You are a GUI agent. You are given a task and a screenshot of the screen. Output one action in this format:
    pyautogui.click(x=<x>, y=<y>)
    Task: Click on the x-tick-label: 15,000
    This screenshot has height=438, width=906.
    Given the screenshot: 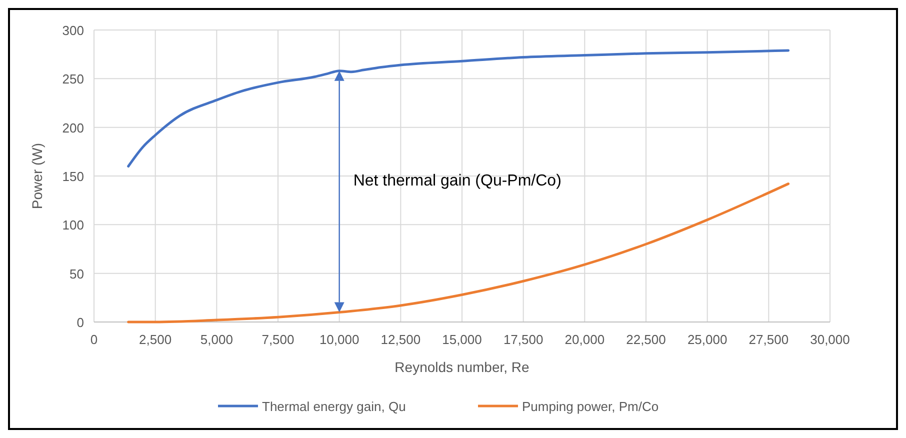 What is the action you would take?
    pyautogui.click(x=462, y=339)
    